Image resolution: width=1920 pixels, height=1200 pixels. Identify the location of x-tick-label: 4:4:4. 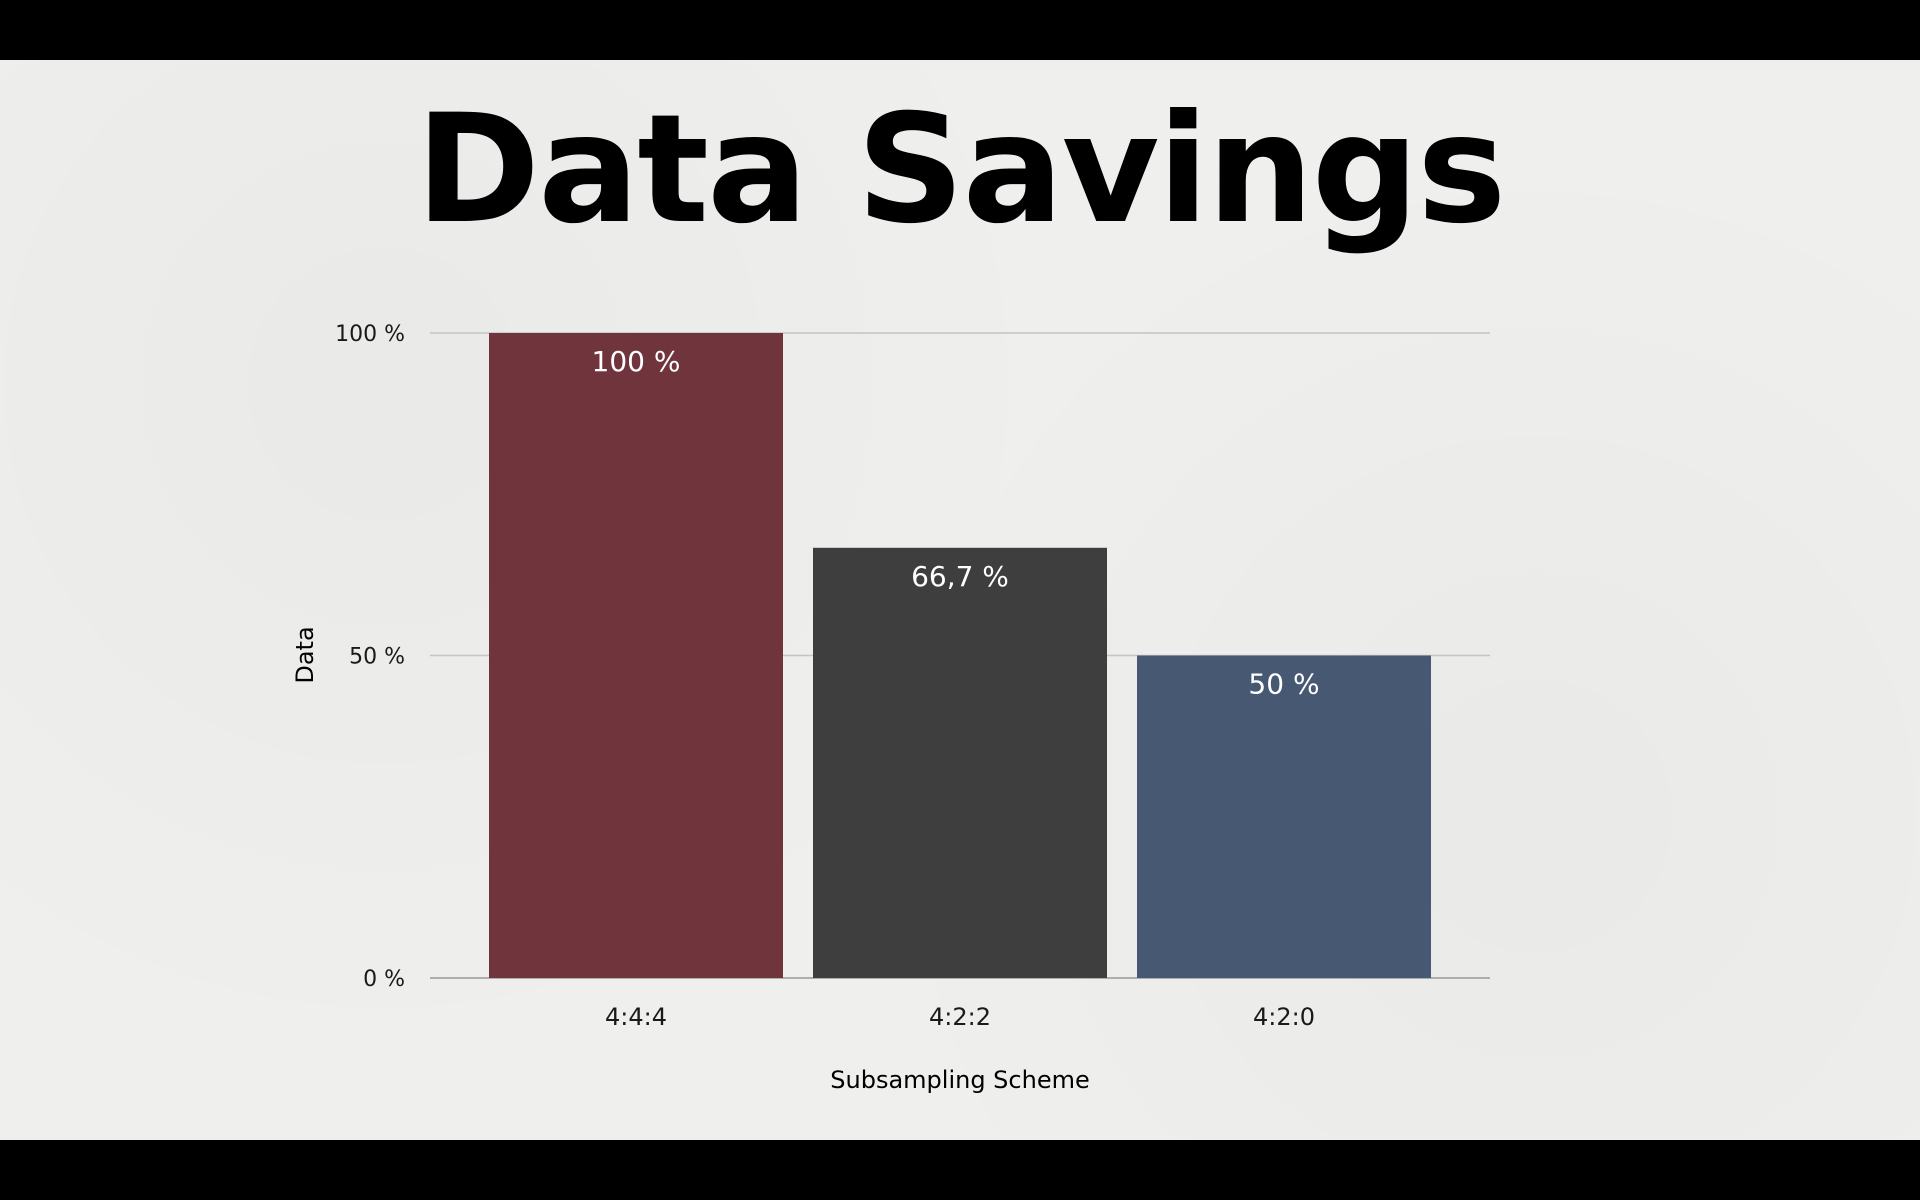
(636, 1017).